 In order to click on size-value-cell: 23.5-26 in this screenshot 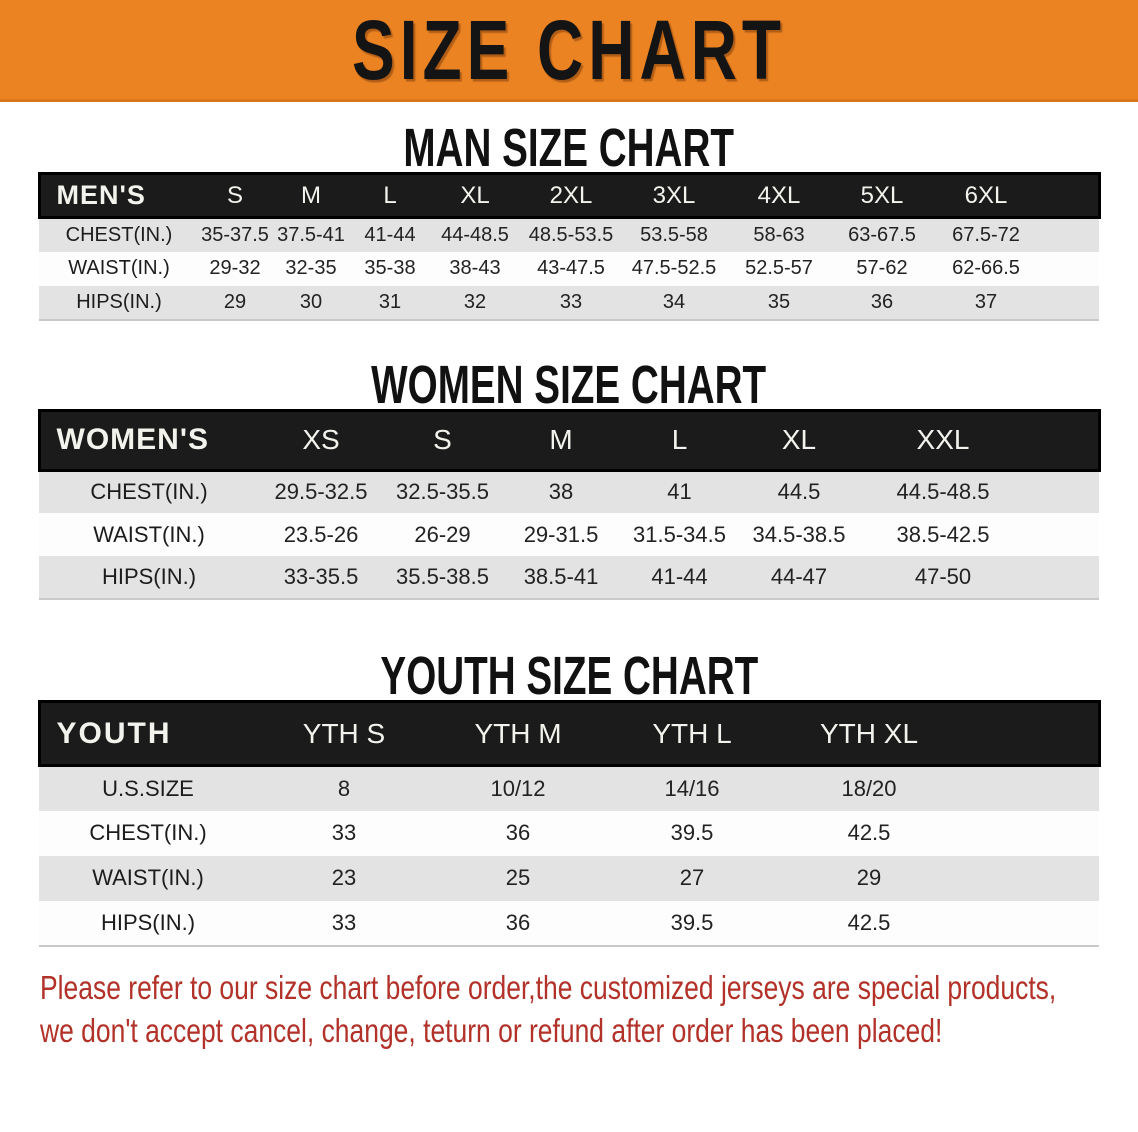, I will do `click(321, 534)`.